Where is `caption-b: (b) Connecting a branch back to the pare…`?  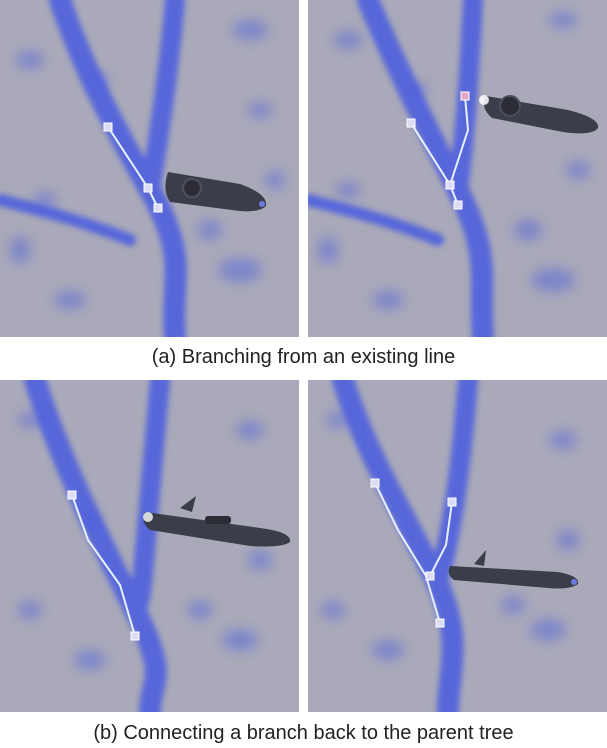
caption-b: (b) Connecting a branch back to the pare… is located at coordinates (303, 733).